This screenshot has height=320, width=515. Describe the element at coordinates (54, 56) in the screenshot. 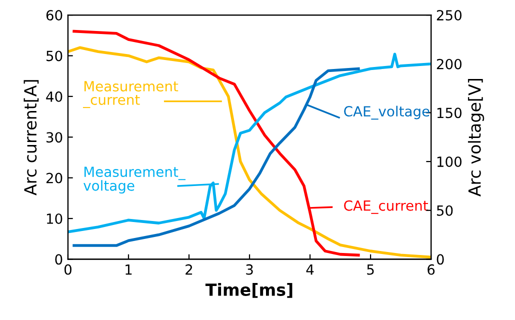

I see `y-tick-label: 50` at that location.